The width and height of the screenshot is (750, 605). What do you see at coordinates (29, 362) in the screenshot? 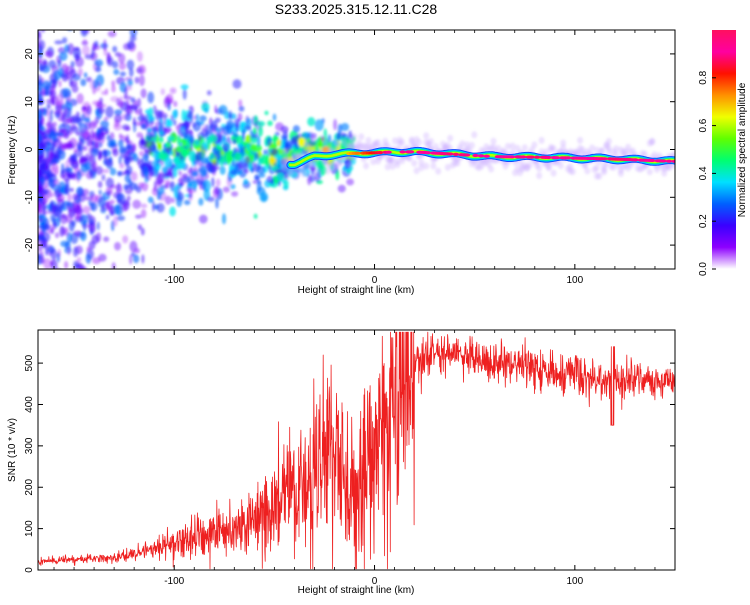
I see `y-tick-label: 500` at bounding box center [29, 362].